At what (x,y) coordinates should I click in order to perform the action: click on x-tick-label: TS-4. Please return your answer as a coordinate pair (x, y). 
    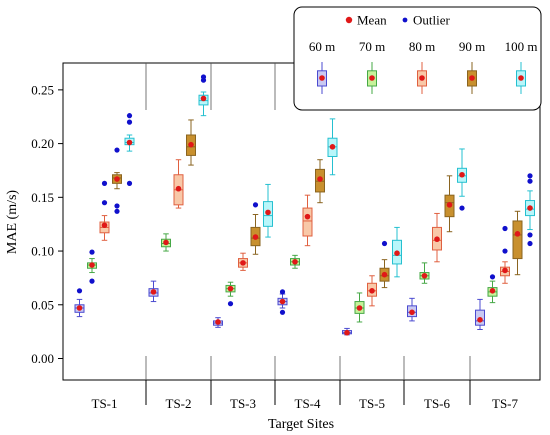
    Looking at the image, I should click on (308, 403).